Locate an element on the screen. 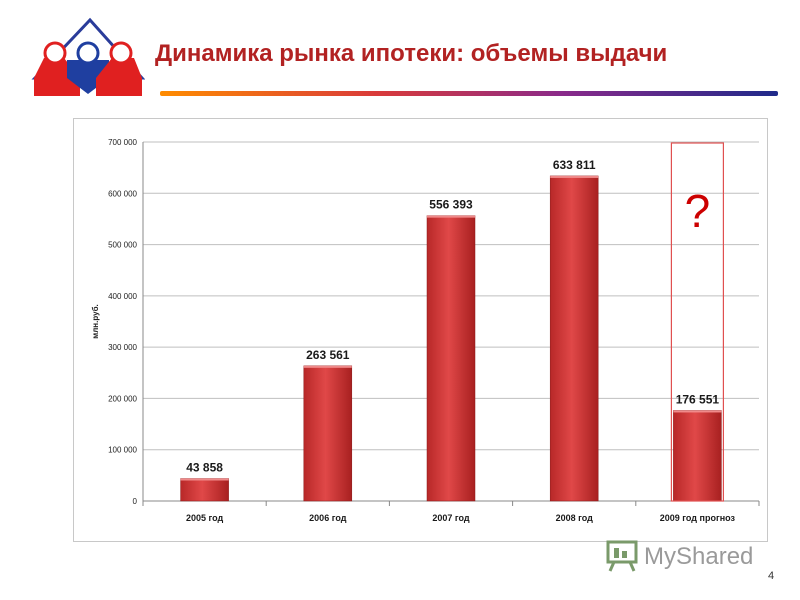  x-tick-label: 2007 год is located at coordinates (451, 518).